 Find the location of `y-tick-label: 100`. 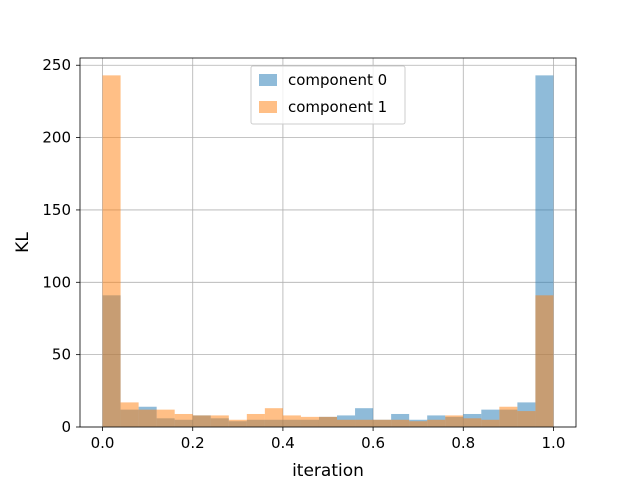

y-tick-label: 100 is located at coordinates (56, 282).